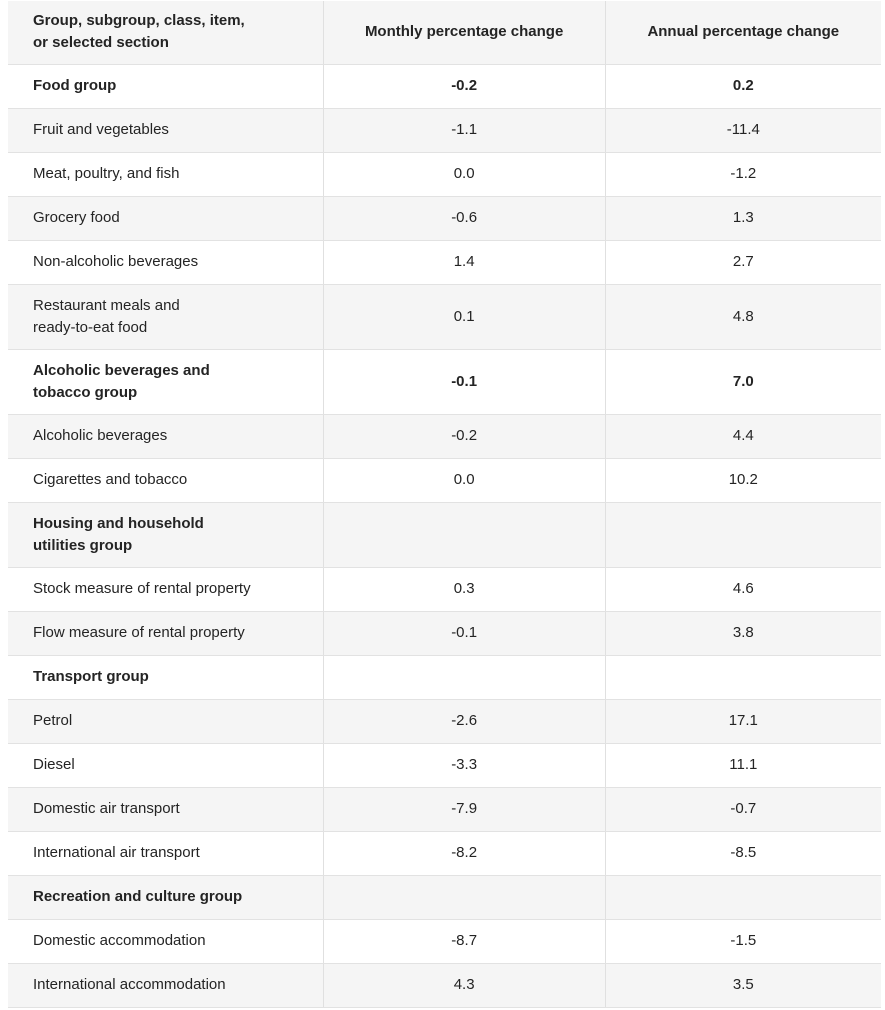 This screenshot has height=1010, width=885. Describe the element at coordinates (166, 436) in the screenshot. I see `row-label: Alcoholic beverages` at that location.